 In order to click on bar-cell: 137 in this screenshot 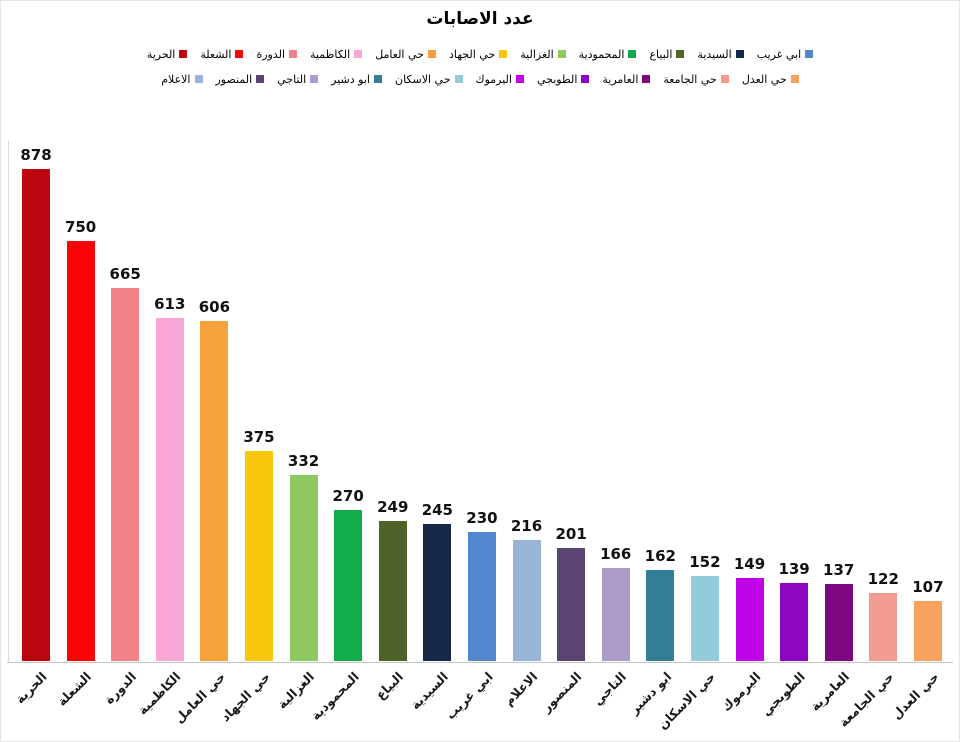, I will do `click(839, 415)`.